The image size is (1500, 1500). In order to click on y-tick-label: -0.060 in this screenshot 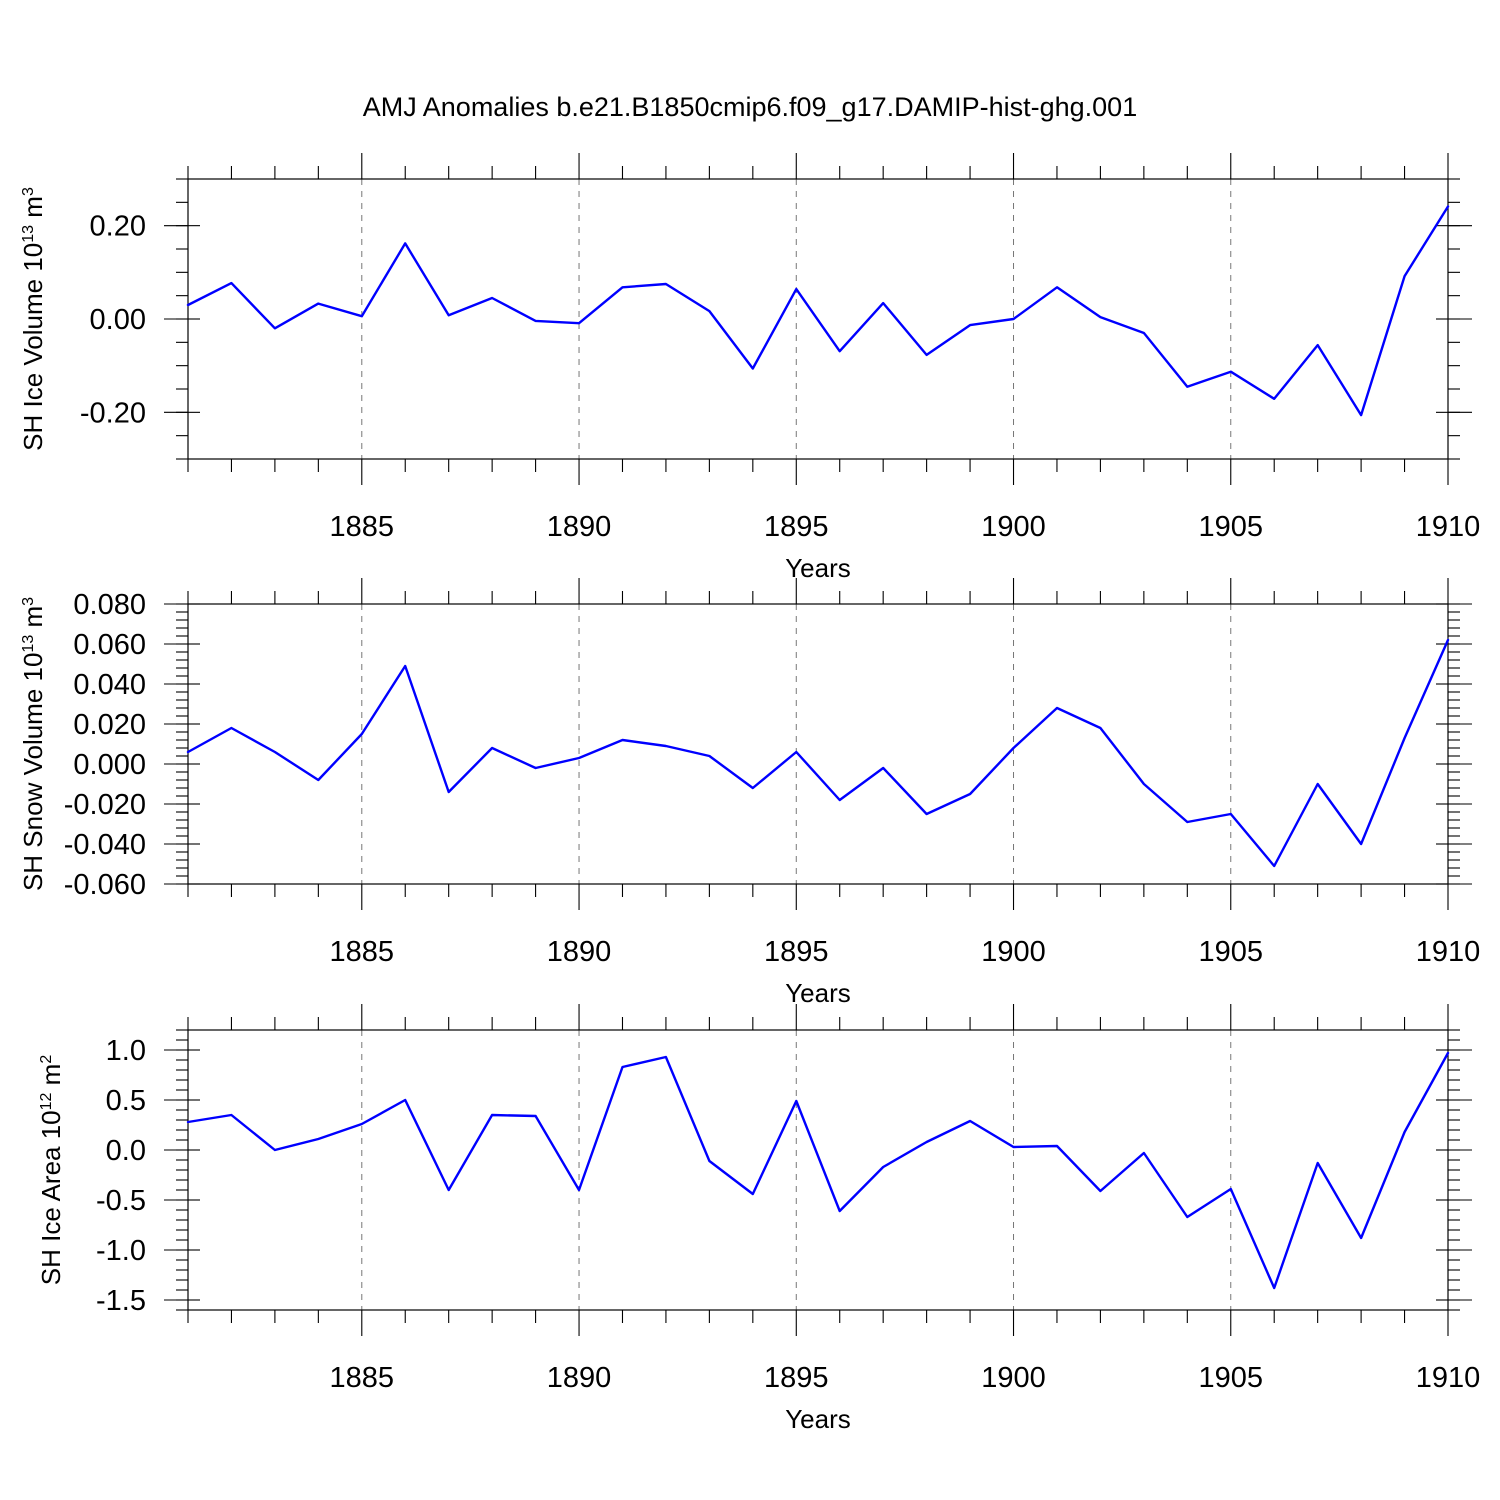, I will do `click(105, 885)`.